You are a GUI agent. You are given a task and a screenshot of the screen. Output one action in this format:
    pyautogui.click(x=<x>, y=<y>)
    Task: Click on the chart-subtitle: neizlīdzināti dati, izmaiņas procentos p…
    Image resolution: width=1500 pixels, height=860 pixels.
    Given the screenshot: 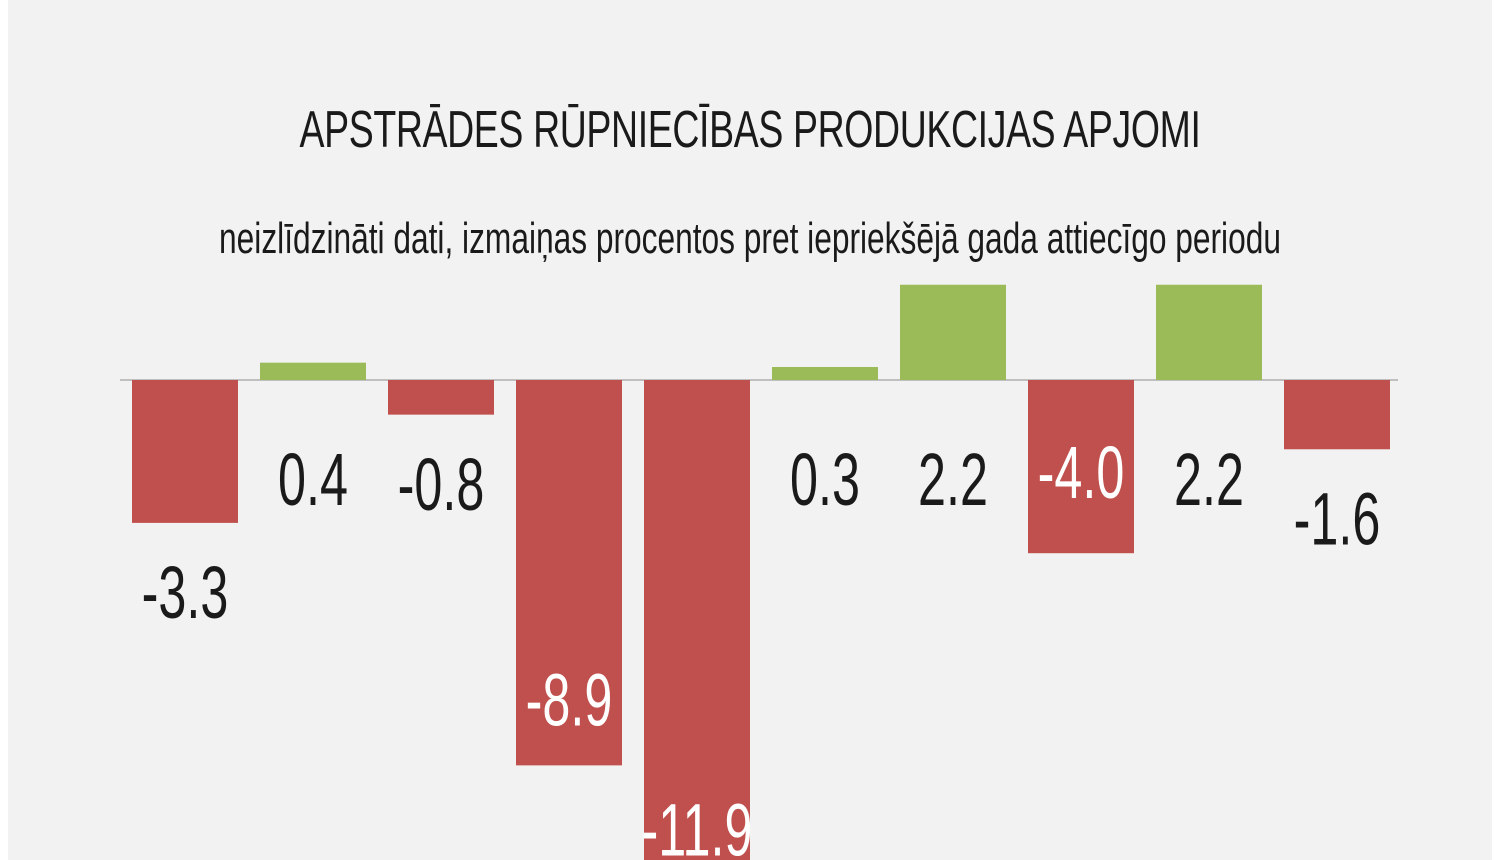 What is the action you would take?
    pyautogui.click(x=750, y=238)
    